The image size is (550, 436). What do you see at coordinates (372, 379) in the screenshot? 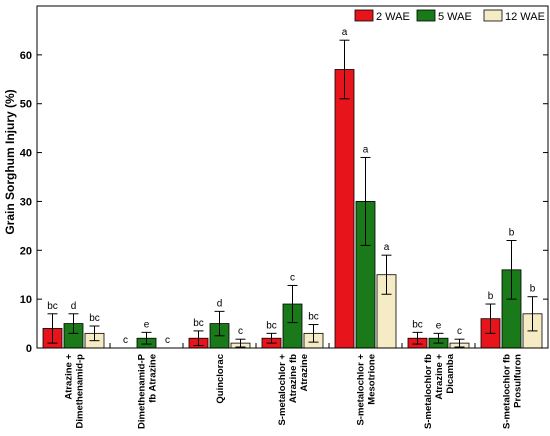
I see `category-label-line: Mesotrione` at bounding box center [372, 379].